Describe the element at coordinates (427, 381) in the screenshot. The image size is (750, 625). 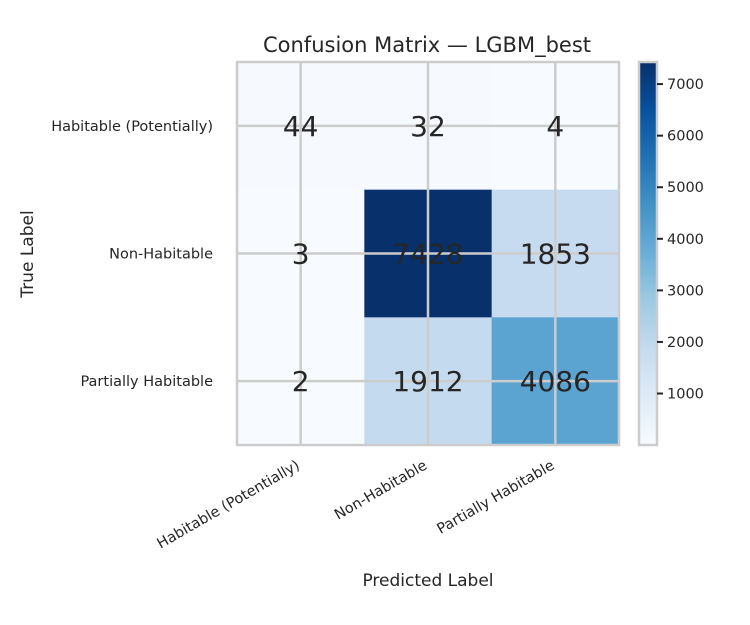
I see `cell-value-label: 1912` at that location.